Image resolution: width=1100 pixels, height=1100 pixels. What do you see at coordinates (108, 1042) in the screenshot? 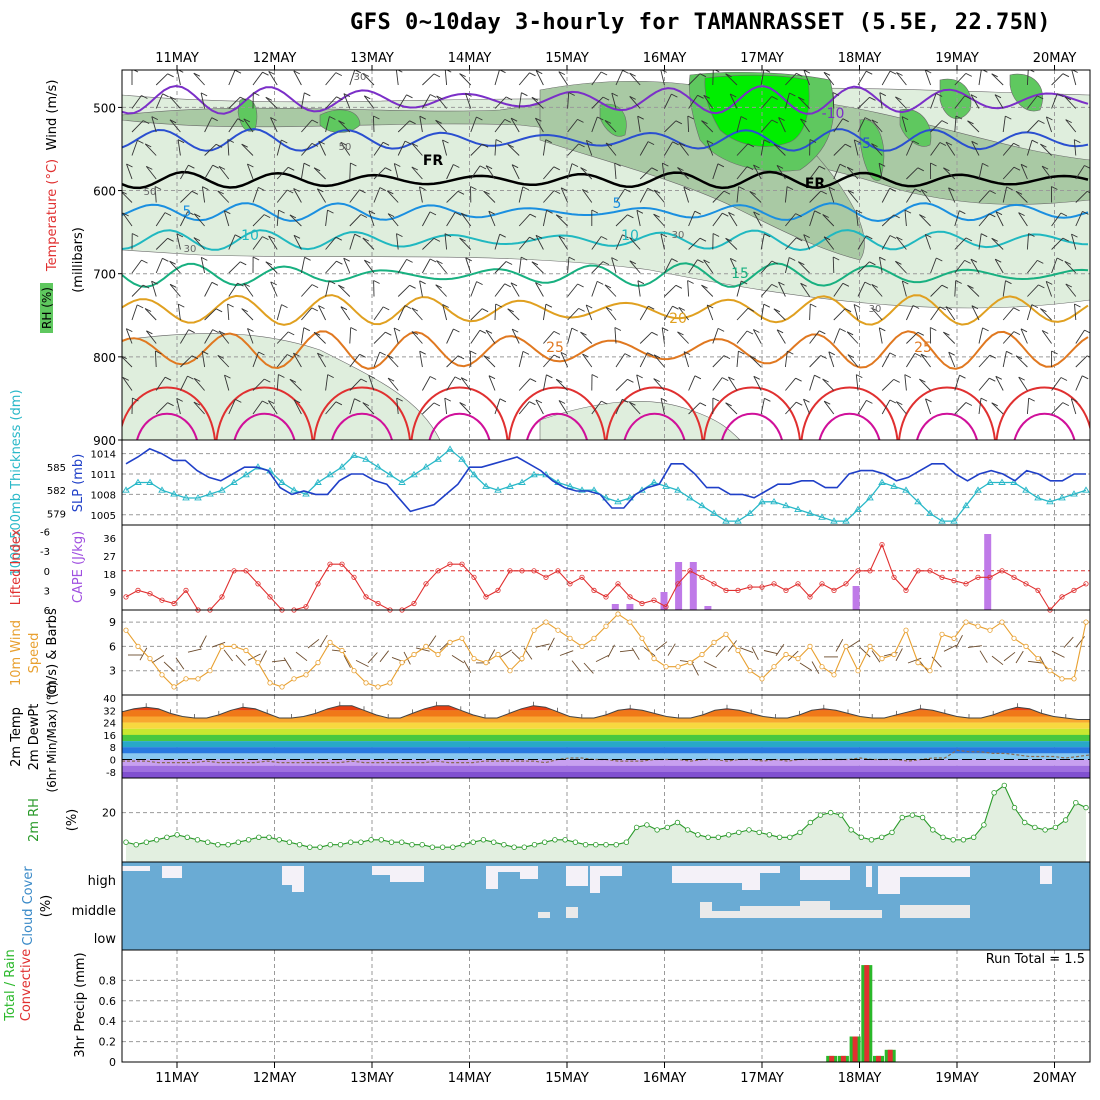
I see `precip-tick-label: 0.2` at bounding box center [108, 1042].